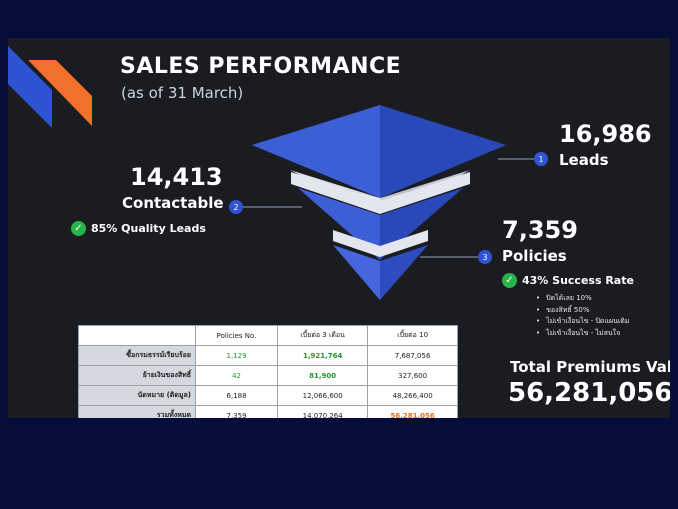 Image resolution: width=678 pixels, height=509 pixels. I want to click on contactable-label: Contactable, so click(173, 203).